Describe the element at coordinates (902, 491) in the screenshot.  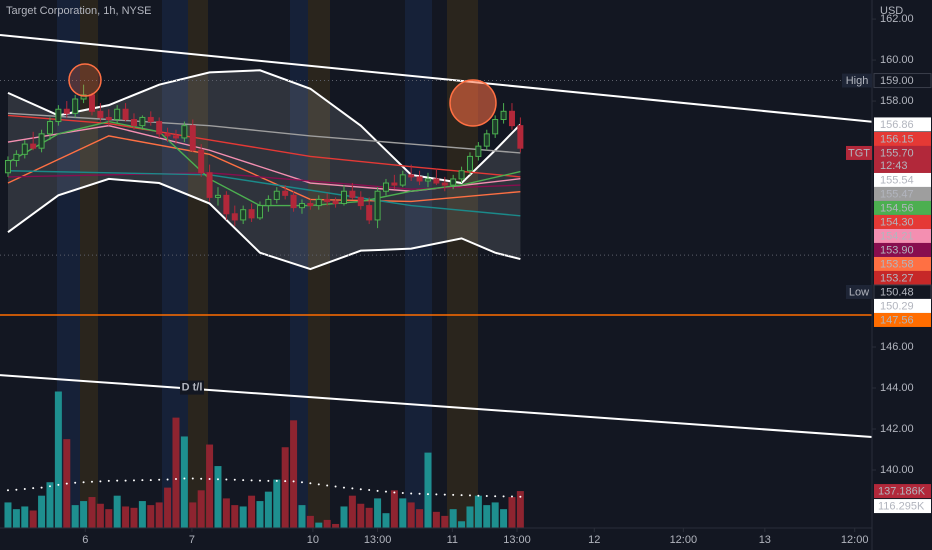
I see `volume-label: 137.186K` at that location.